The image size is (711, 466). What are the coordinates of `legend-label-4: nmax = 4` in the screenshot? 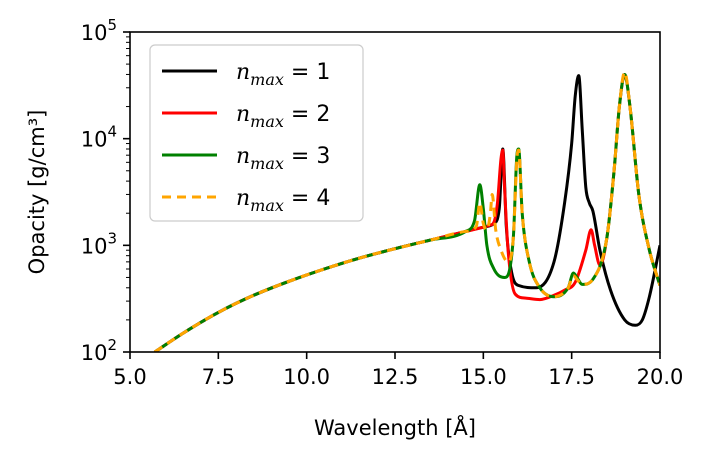 It's located at (283, 200).